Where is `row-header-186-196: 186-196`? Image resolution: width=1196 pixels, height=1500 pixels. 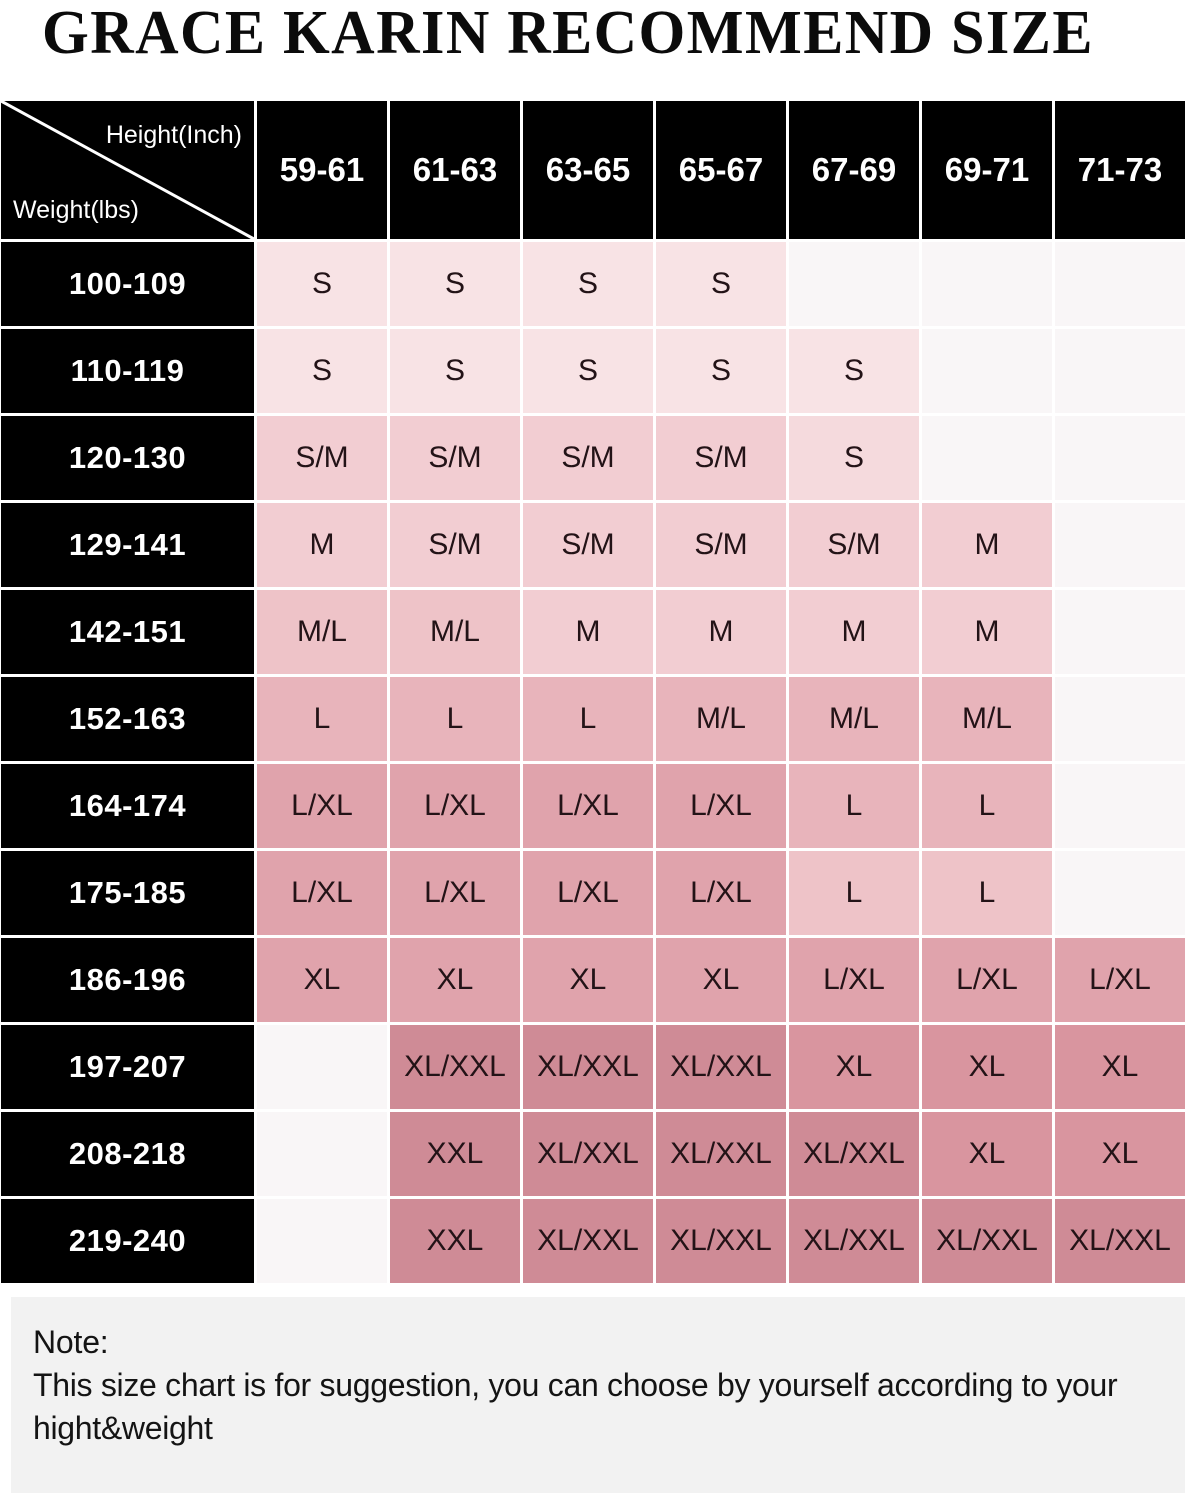 row-header-186-196: 186-196 is located at coordinates (127, 980).